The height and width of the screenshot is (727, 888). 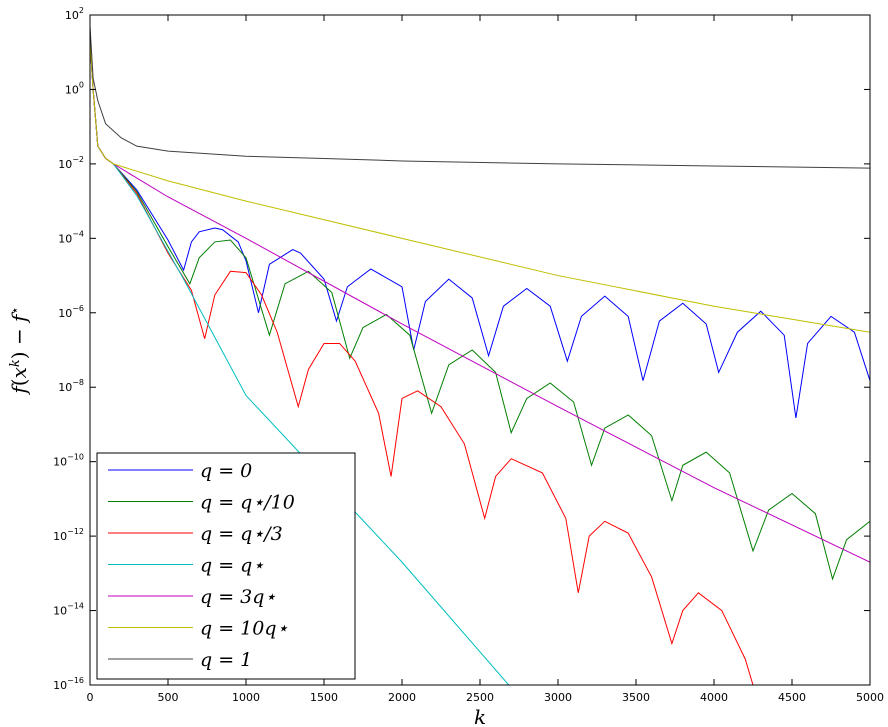 I want to click on legend-label-0: q = 0, so click(x=226, y=471).